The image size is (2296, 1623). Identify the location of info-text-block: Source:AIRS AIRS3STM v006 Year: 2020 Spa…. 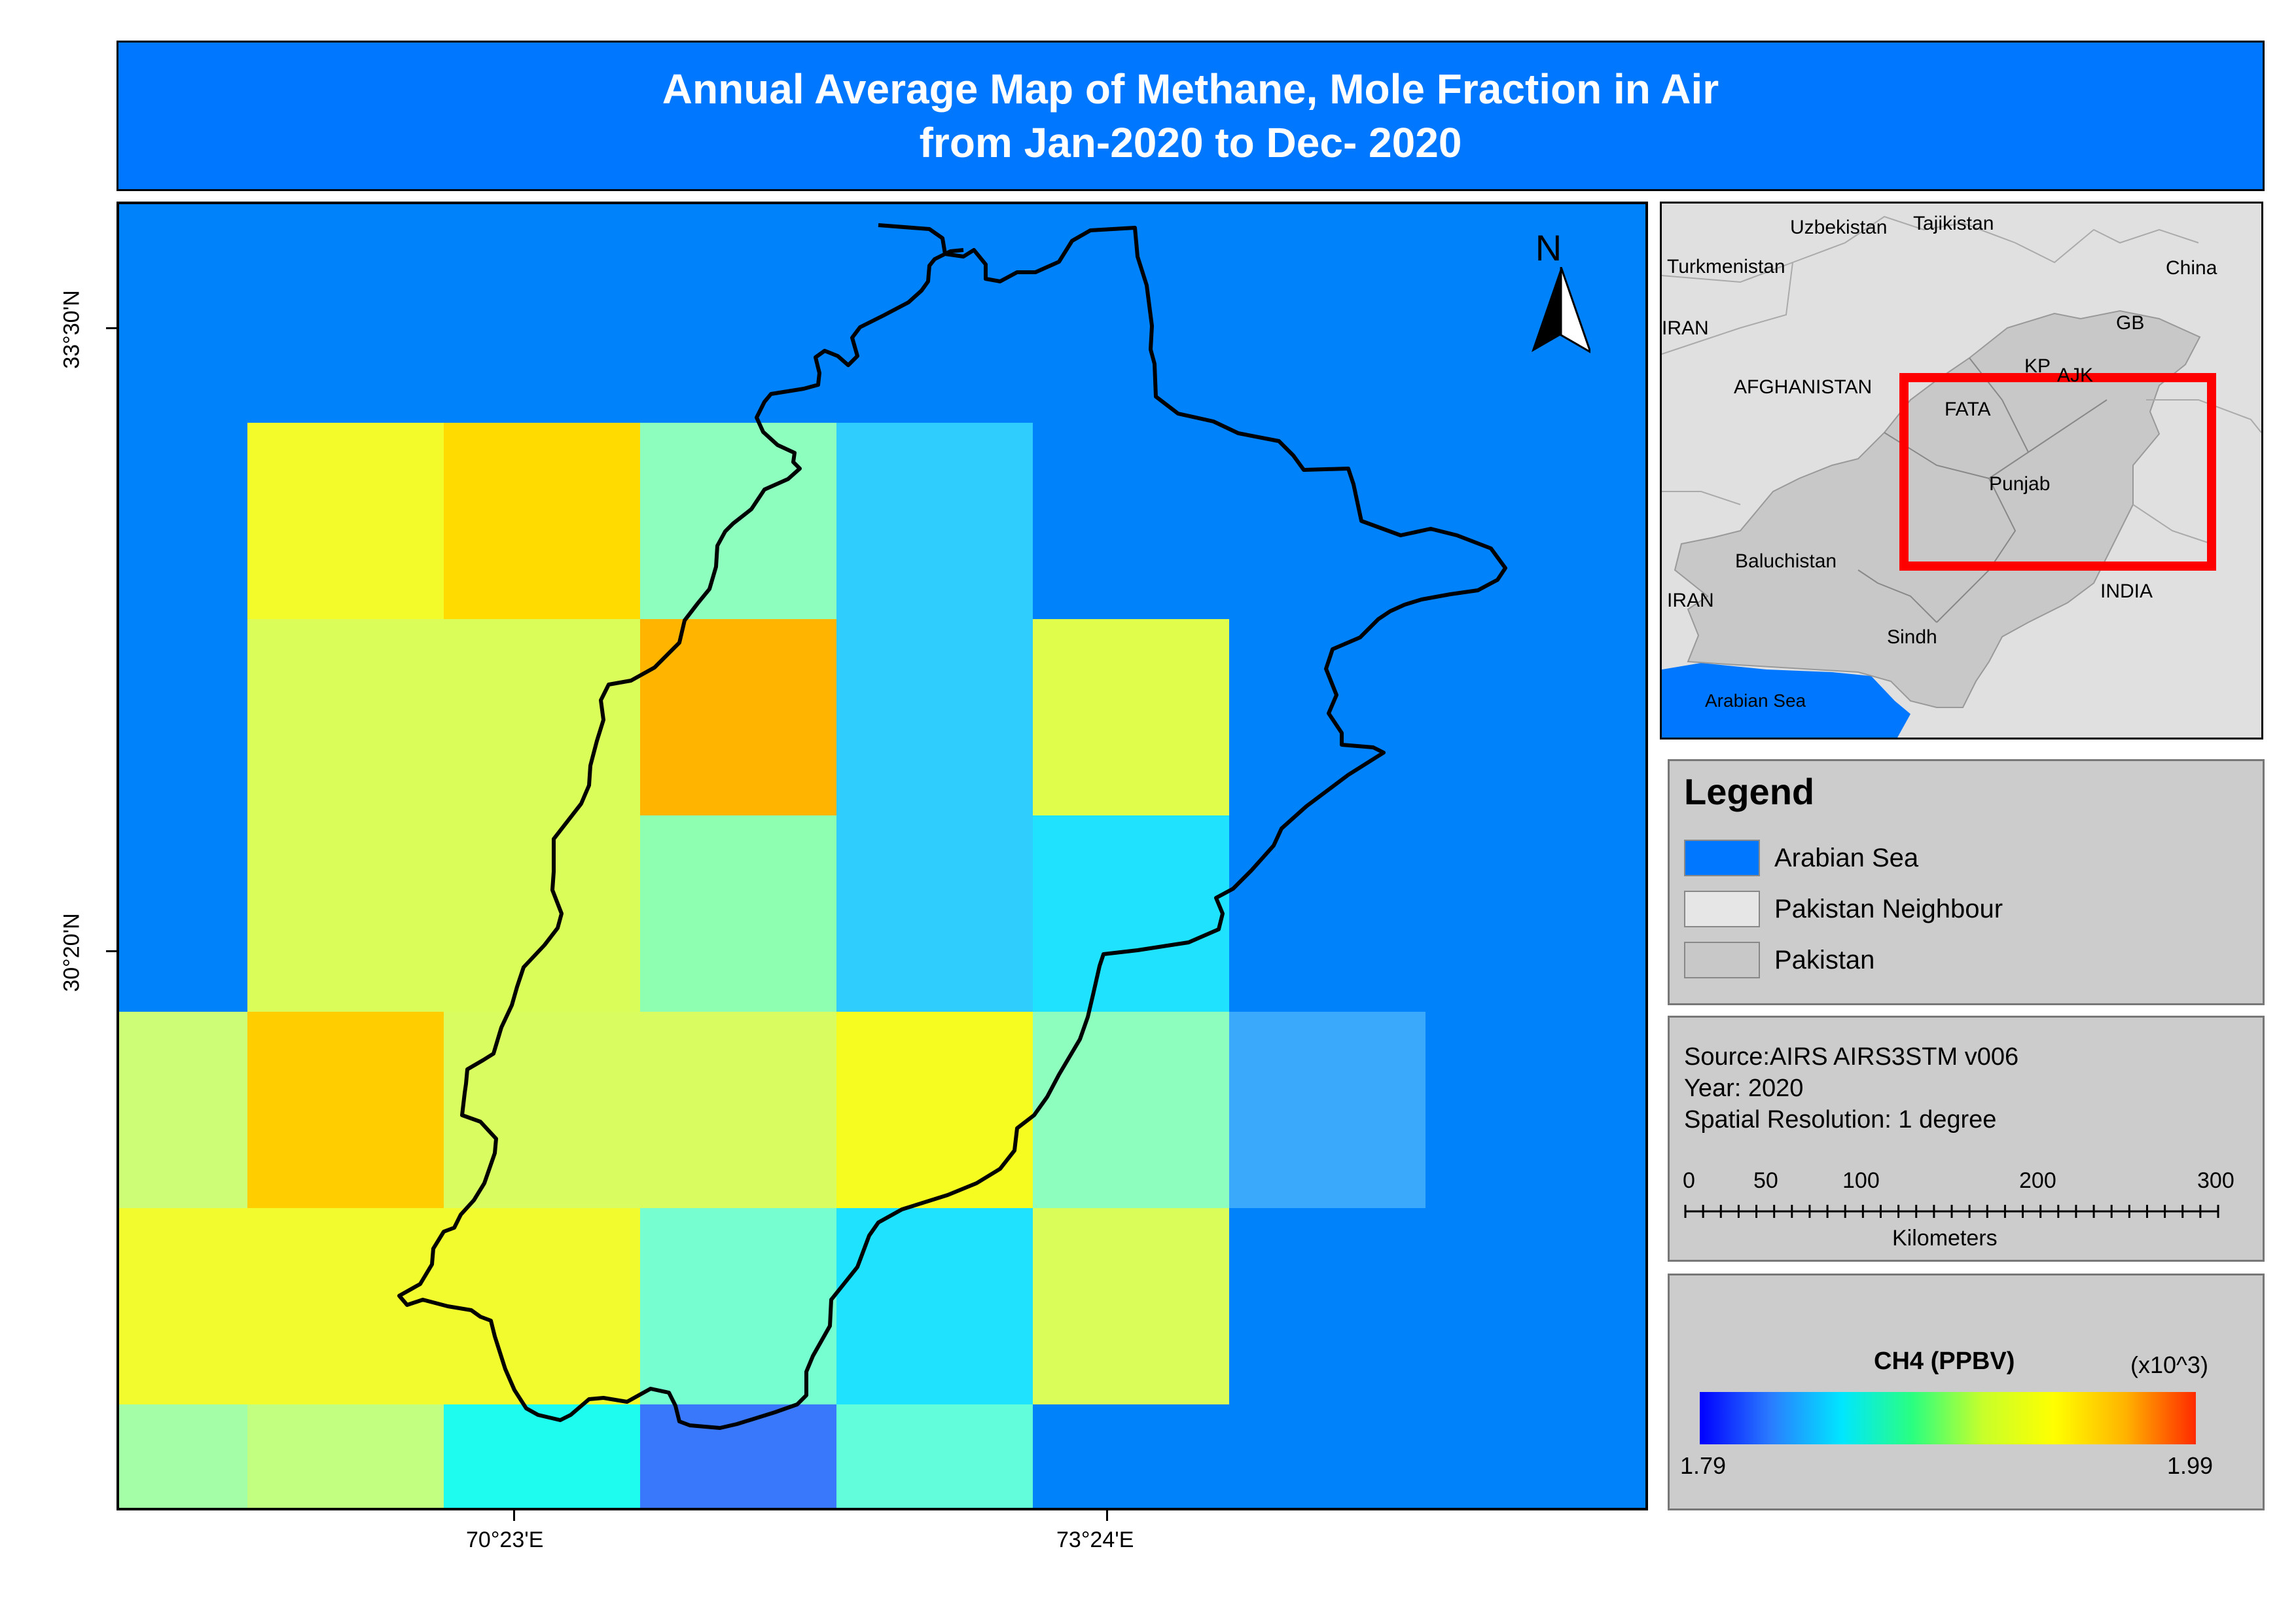
(1851, 1088).